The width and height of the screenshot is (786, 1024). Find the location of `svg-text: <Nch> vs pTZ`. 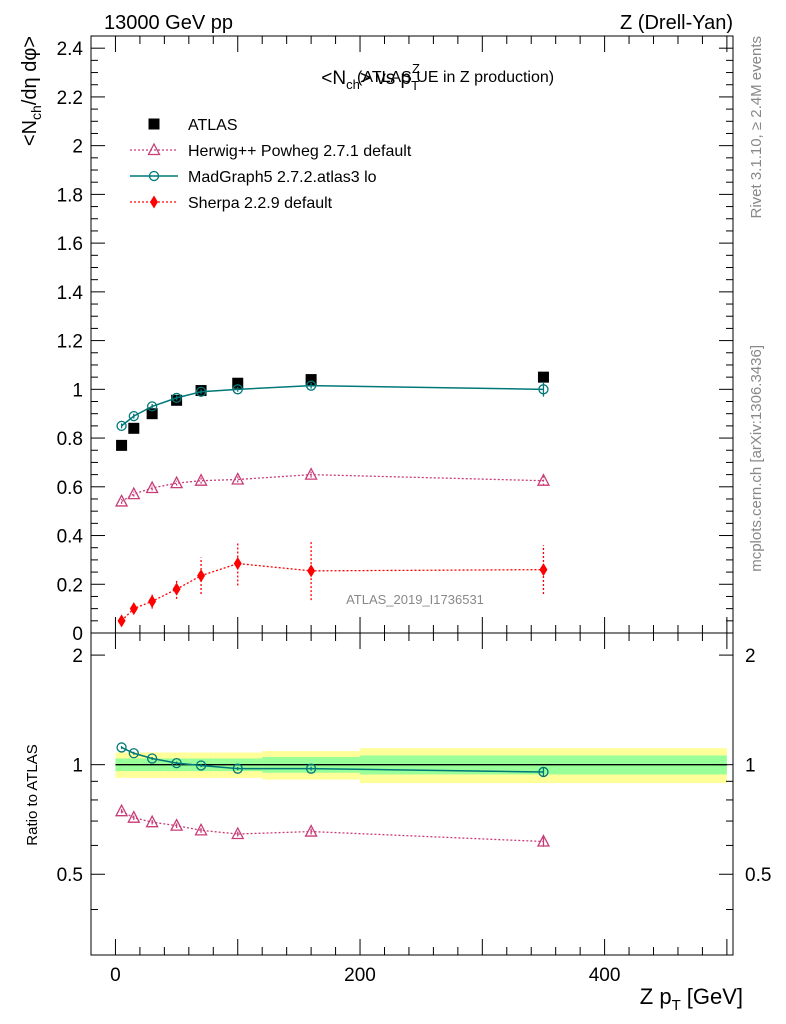

svg-text: <Nch> vs pTZ is located at coordinates (370, 77).